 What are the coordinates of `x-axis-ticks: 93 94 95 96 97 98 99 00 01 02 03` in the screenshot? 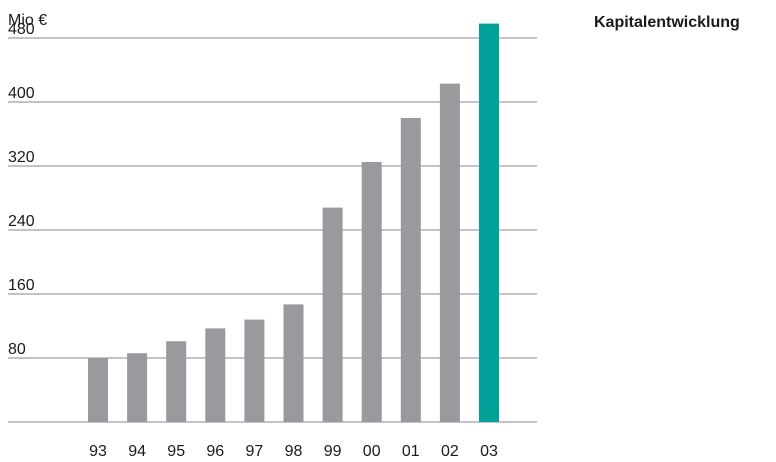 It's located at (293, 451).